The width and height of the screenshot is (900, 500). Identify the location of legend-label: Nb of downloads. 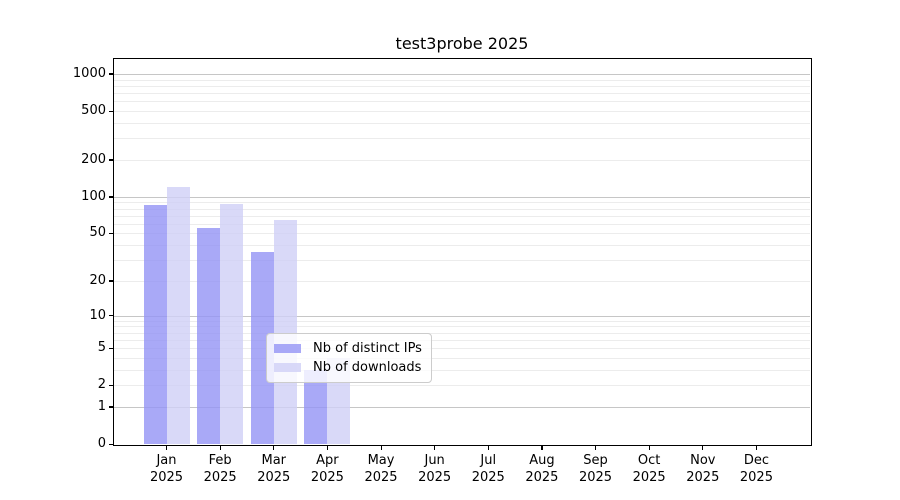
(367, 367).